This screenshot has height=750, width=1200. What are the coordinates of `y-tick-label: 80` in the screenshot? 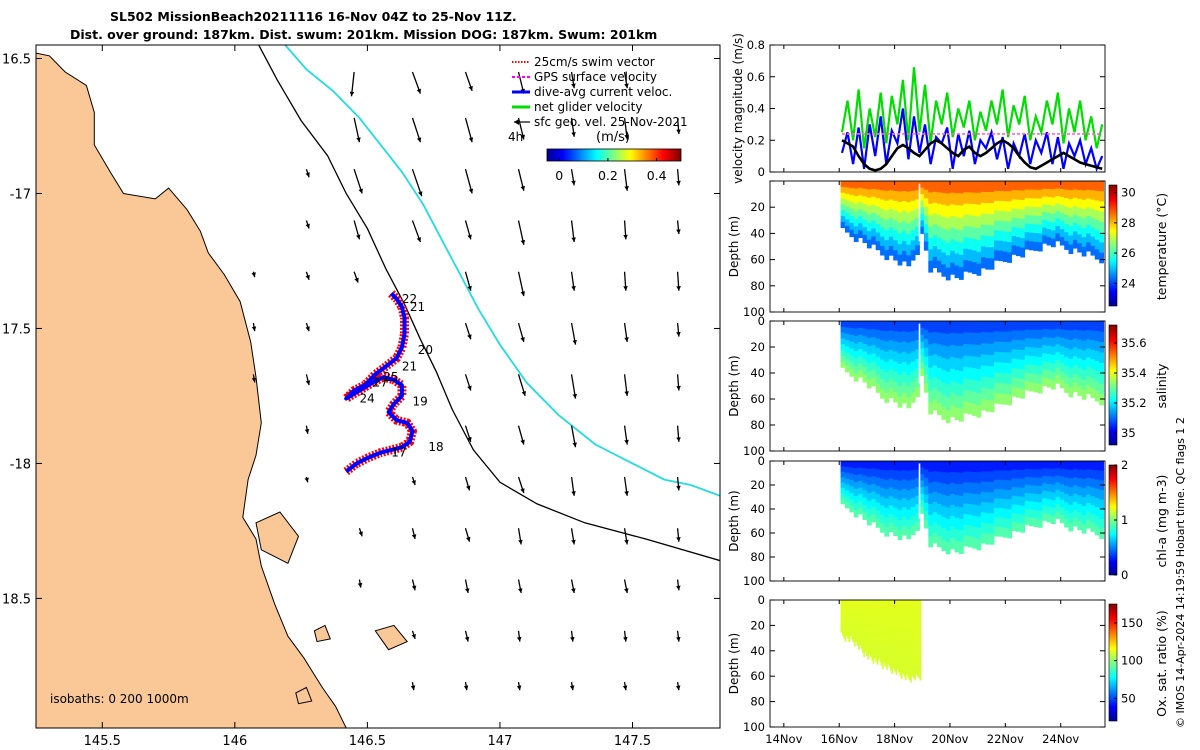 It's located at (757, 557).